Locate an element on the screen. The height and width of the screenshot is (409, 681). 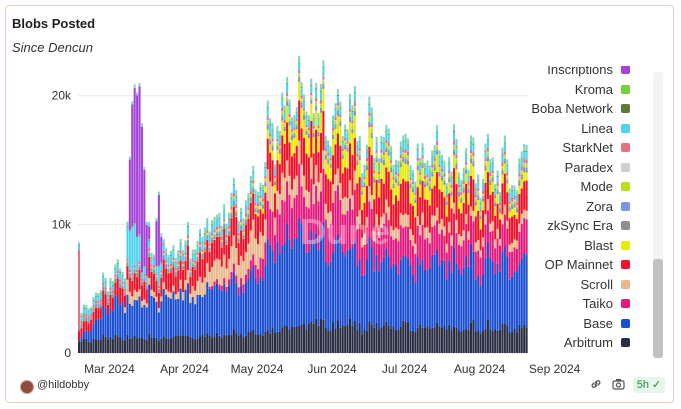
legend-item: Inscriptions is located at coordinates (588, 73).